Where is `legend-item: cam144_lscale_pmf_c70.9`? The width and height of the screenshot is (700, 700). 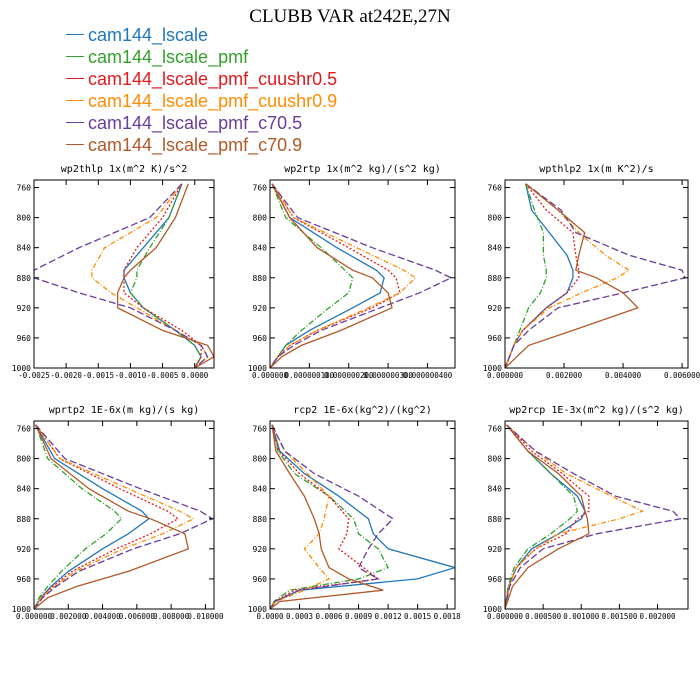 legend-item: cam144_lscale_pmf_c70.9 is located at coordinates (276, 145).